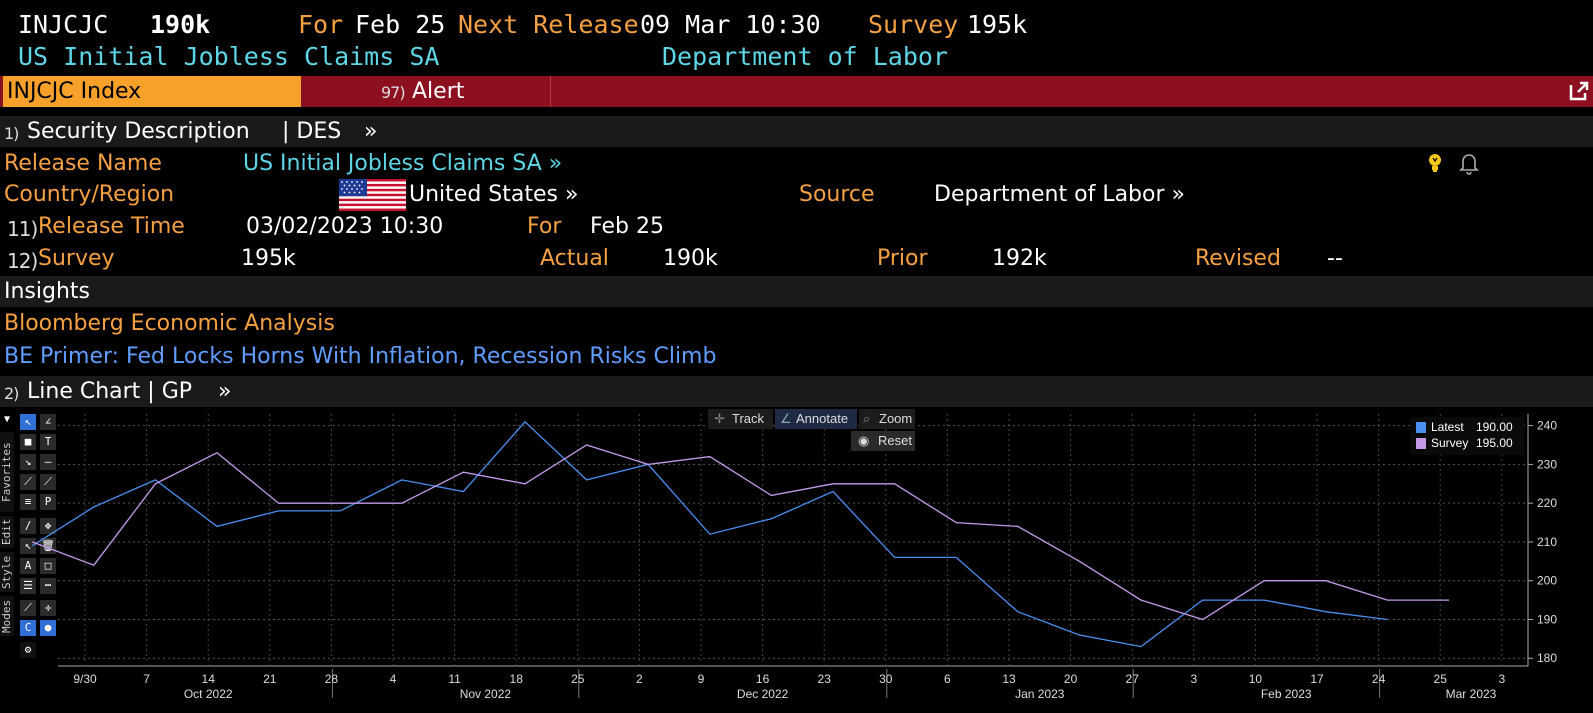 The height and width of the screenshot is (713, 1593). I want to click on alert-tab: 97) Alert, so click(428, 91).